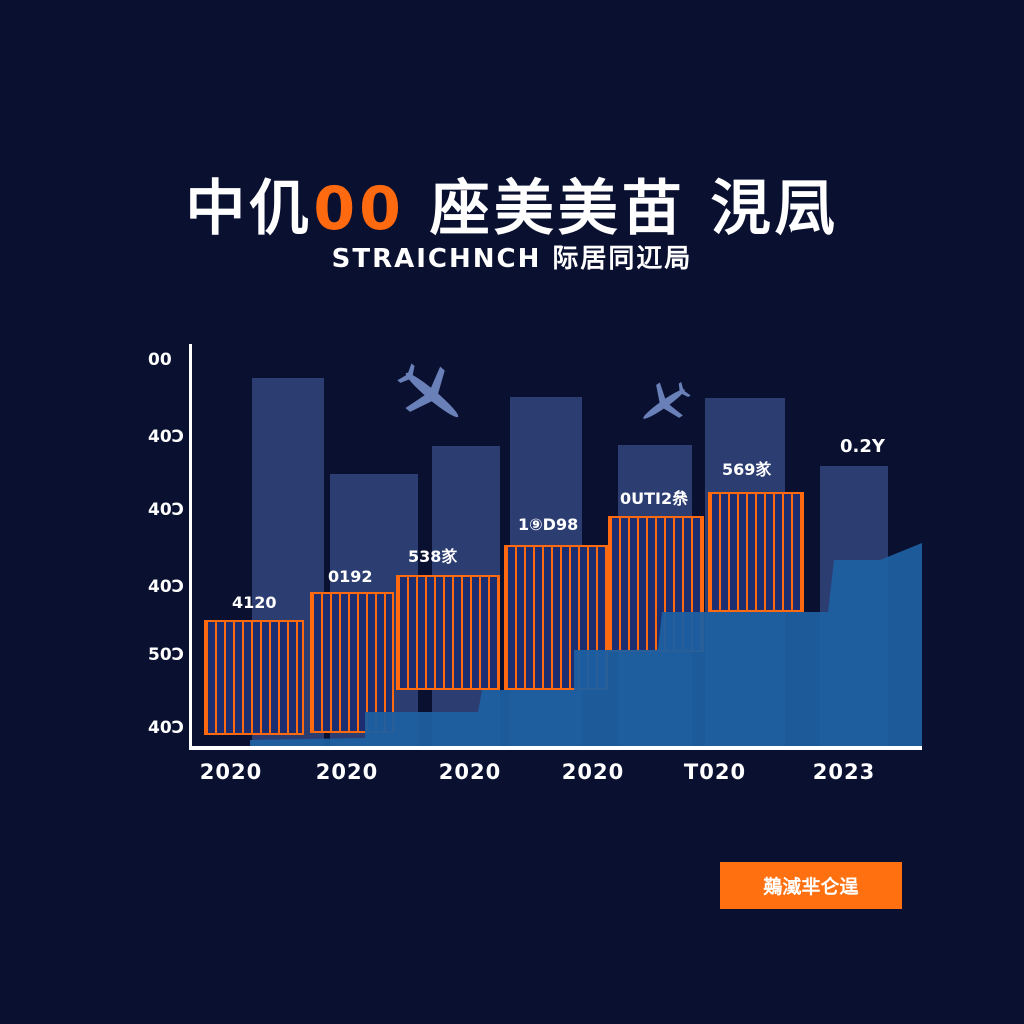  What do you see at coordinates (512, 259) in the screenshot?
I see `chart-subtitle: STRAICHNCH 际居同䢋局` at bounding box center [512, 259].